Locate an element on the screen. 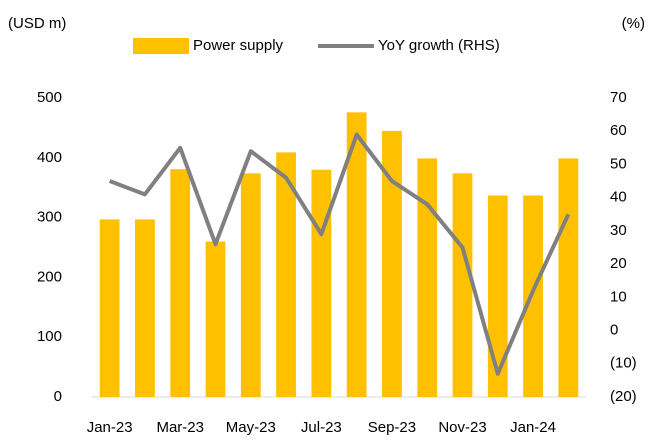 This screenshot has height=440, width=653. x-tick-label: Jan-24 is located at coordinates (533, 427).